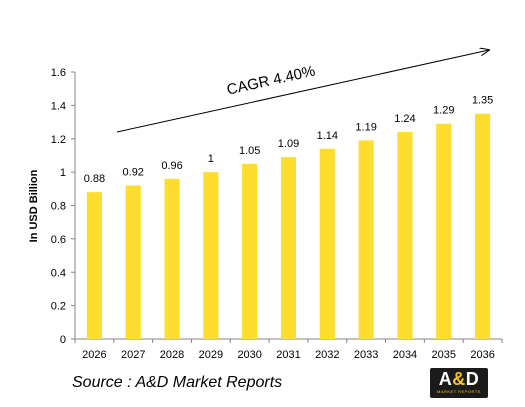 This screenshot has height=407, width=525. I want to click on y-tick-label: 0.8, so click(58, 207).